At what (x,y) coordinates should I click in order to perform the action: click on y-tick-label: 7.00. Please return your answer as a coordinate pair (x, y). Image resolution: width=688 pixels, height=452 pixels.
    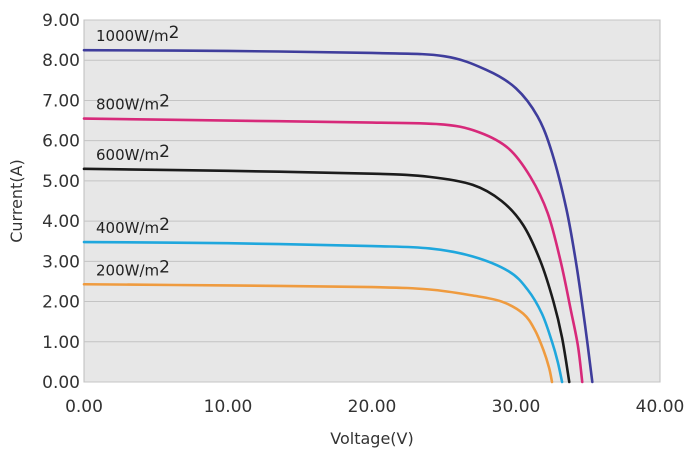
    Looking at the image, I should click on (61, 101).